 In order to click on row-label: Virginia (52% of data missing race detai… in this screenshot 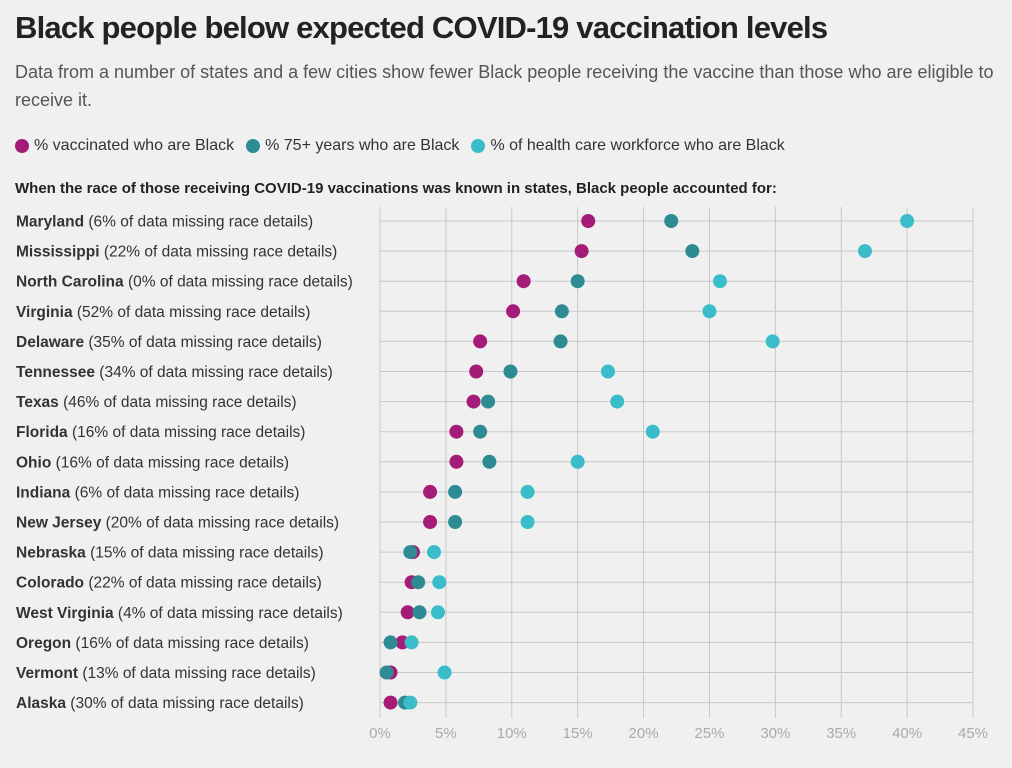, I will do `click(163, 312)`.